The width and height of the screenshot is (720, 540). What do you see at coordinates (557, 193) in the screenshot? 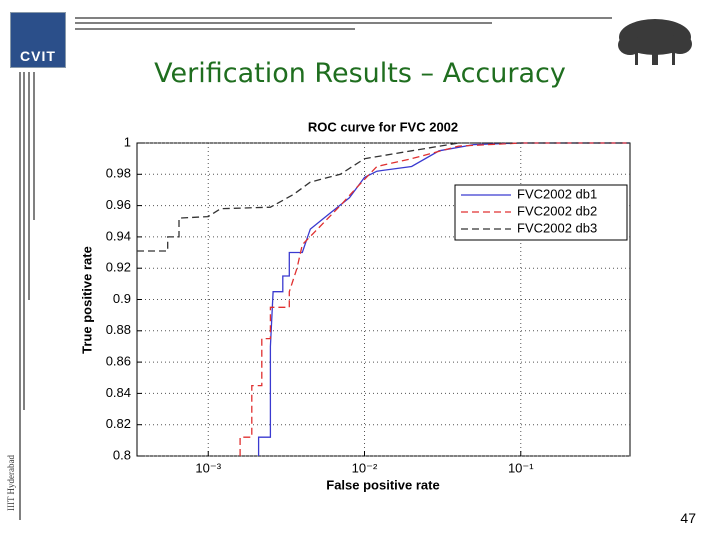
I see `legend-label: FVC2002 db1` at bounding box center [557, 193].